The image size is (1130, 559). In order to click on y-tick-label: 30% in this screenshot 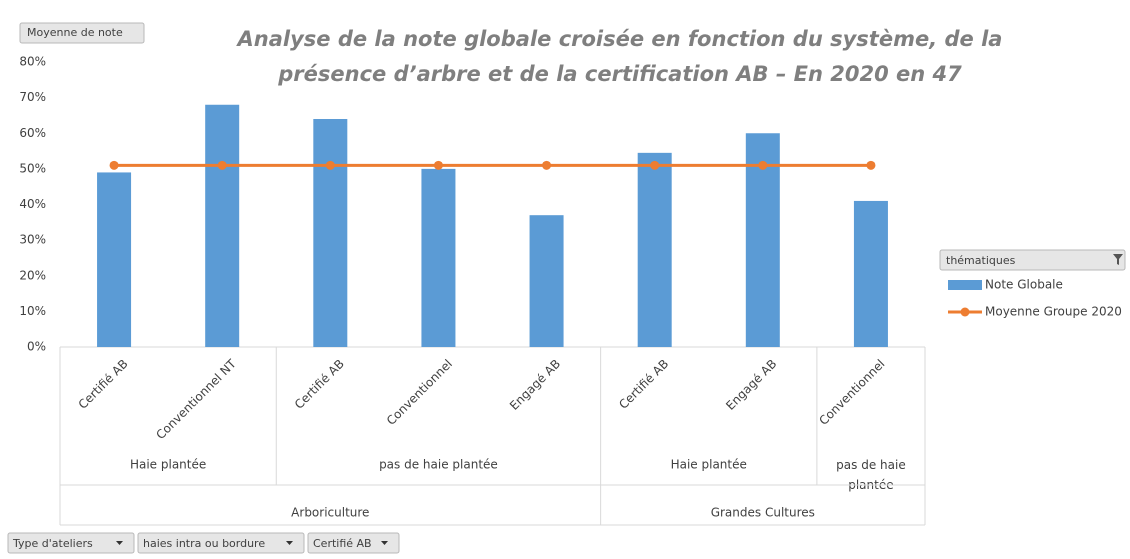, I will do `click(32, 240)`.